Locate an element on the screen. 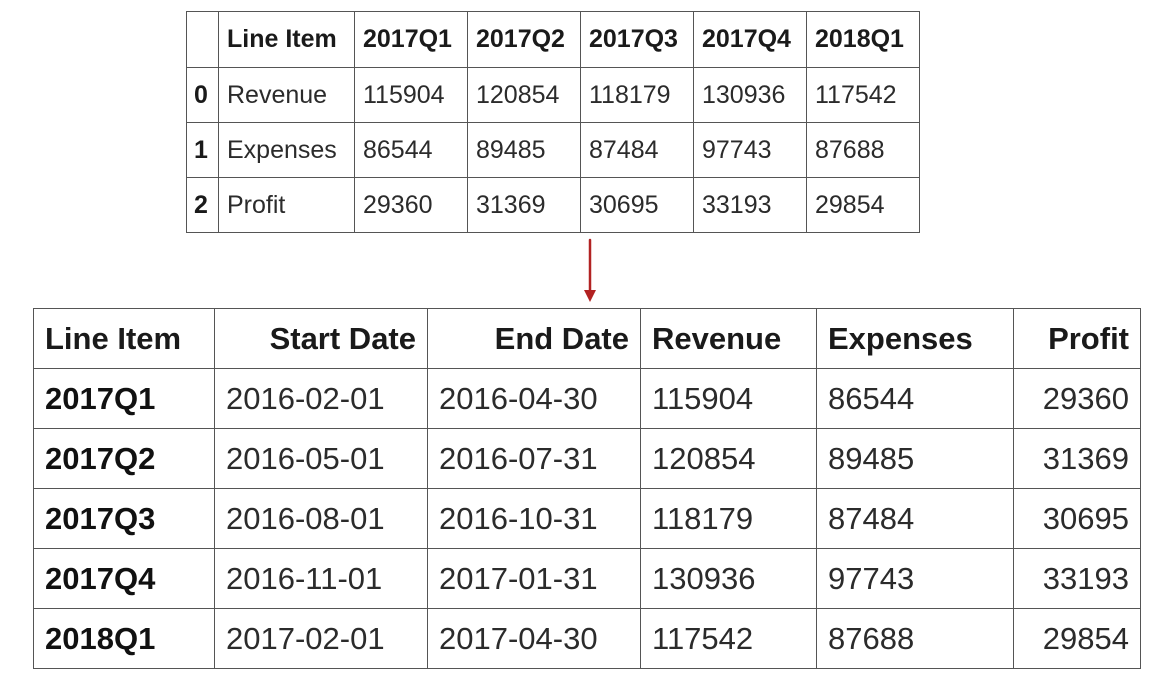  down-arrow-icon is located at coordinates (590, 270).